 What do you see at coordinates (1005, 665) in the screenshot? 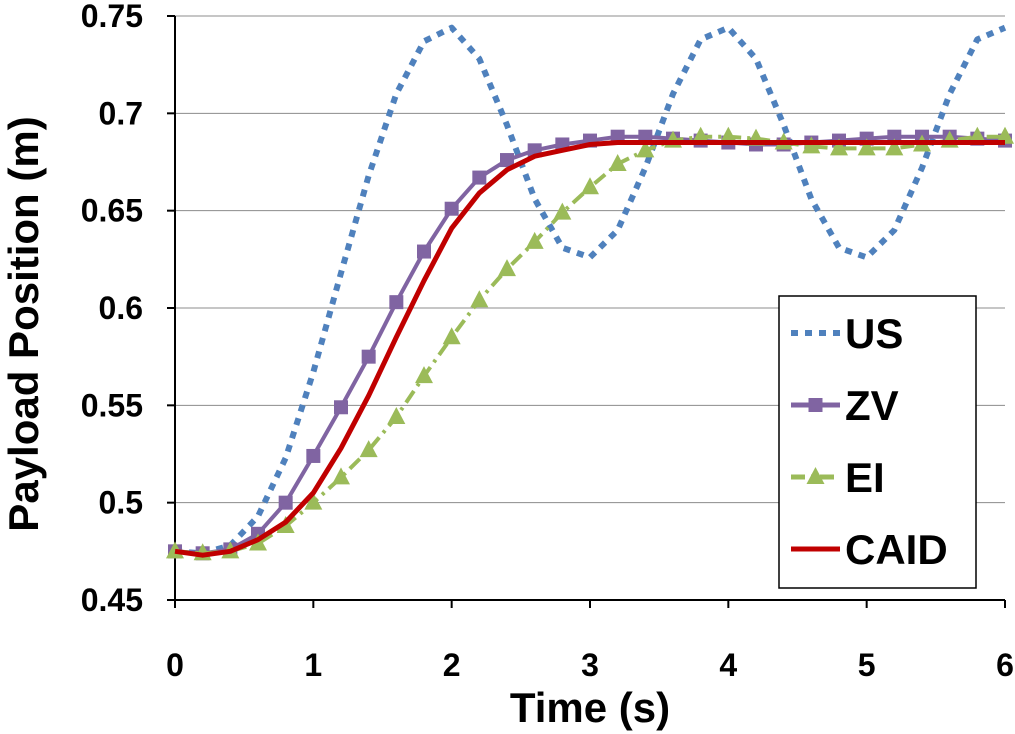
I see `x-tick-label: 6` at bounding box center [1005, 665].